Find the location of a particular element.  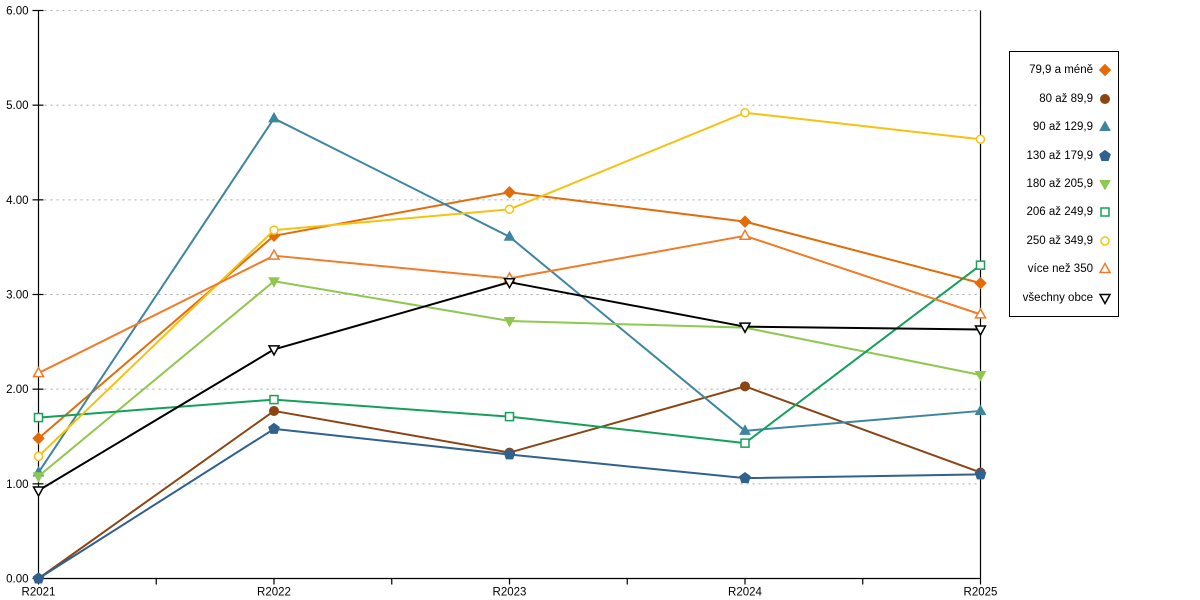

x-axis-tick-label: R2024 is located at coordinates (745, 593).